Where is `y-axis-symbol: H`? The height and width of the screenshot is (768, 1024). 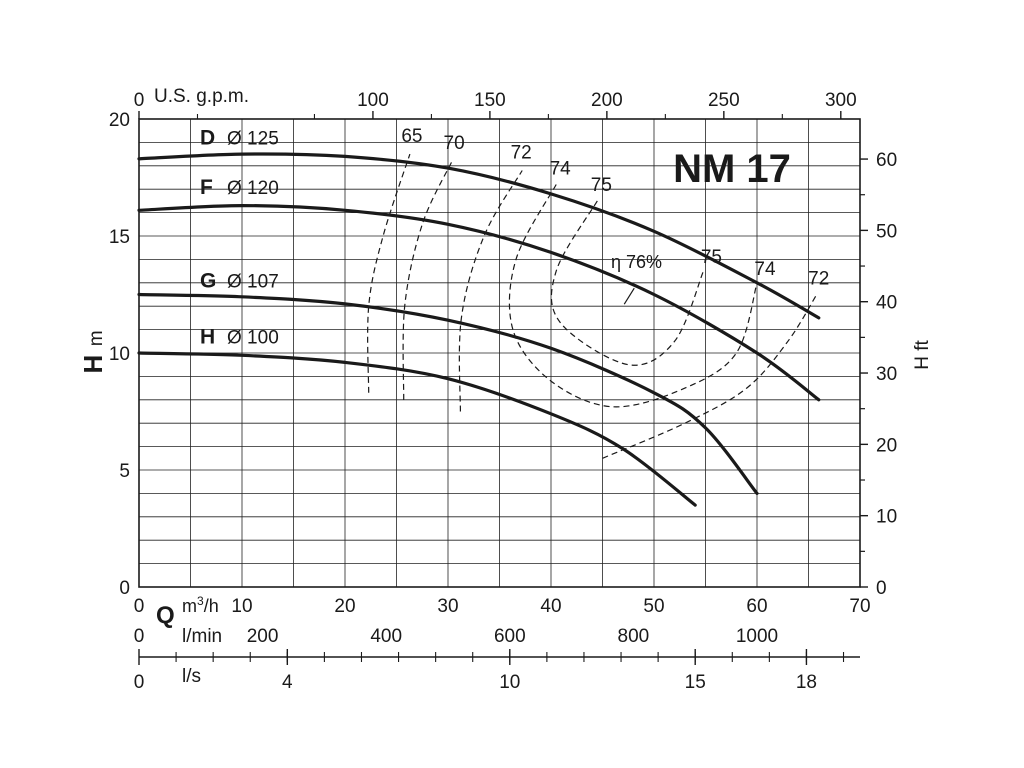
y-axis-symbol: H is located at coordinates (93, 364).